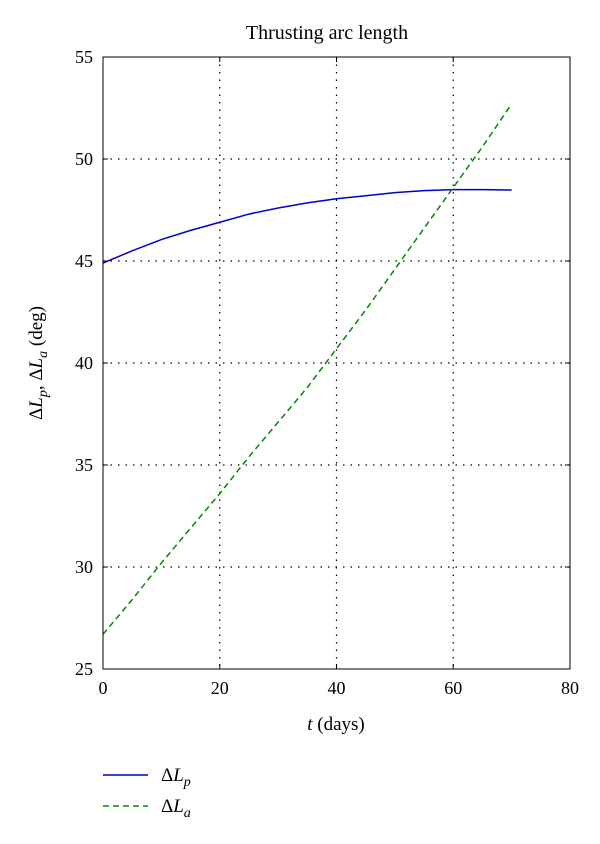  Describe the element at coordinates (36, 386) in the screenshot. I see `y-label-sep: ,` at that location.